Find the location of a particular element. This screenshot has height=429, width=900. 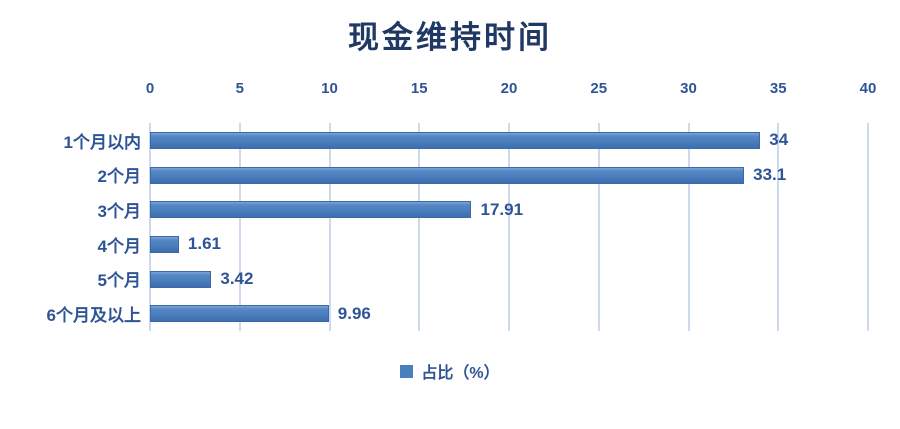

value-label: 3.42 is located at coordinates (237, 278).